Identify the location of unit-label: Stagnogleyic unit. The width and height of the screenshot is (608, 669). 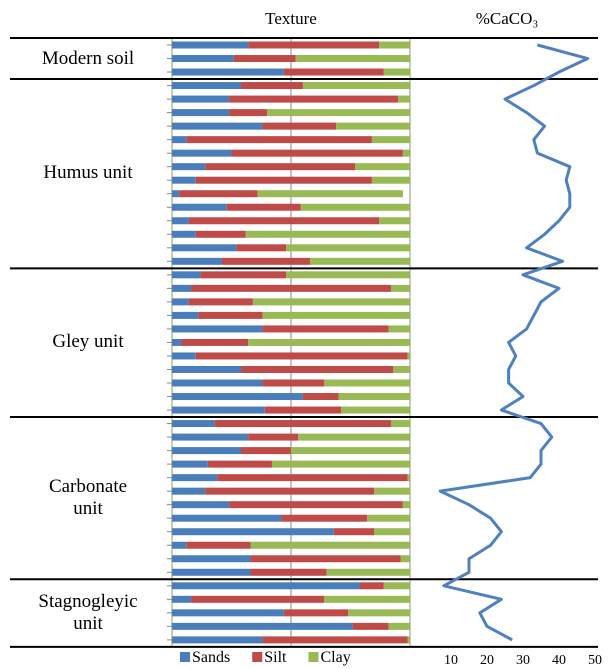
(88, 612).